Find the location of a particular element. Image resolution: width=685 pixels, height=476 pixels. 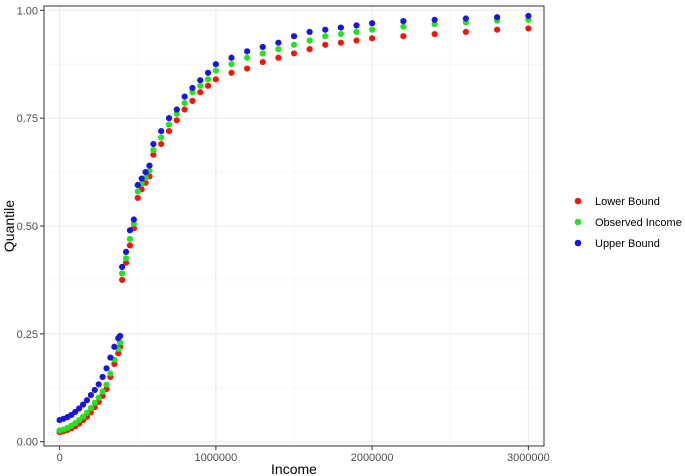

legend: Lower Bound Observed Income Upper Bound is located at coordinates (628, 223).